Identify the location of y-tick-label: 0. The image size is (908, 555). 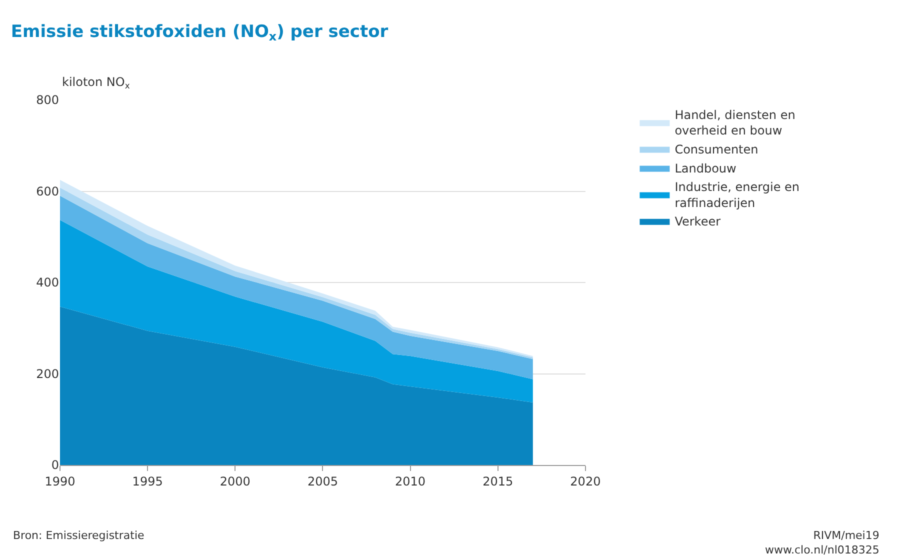
(55, 465).